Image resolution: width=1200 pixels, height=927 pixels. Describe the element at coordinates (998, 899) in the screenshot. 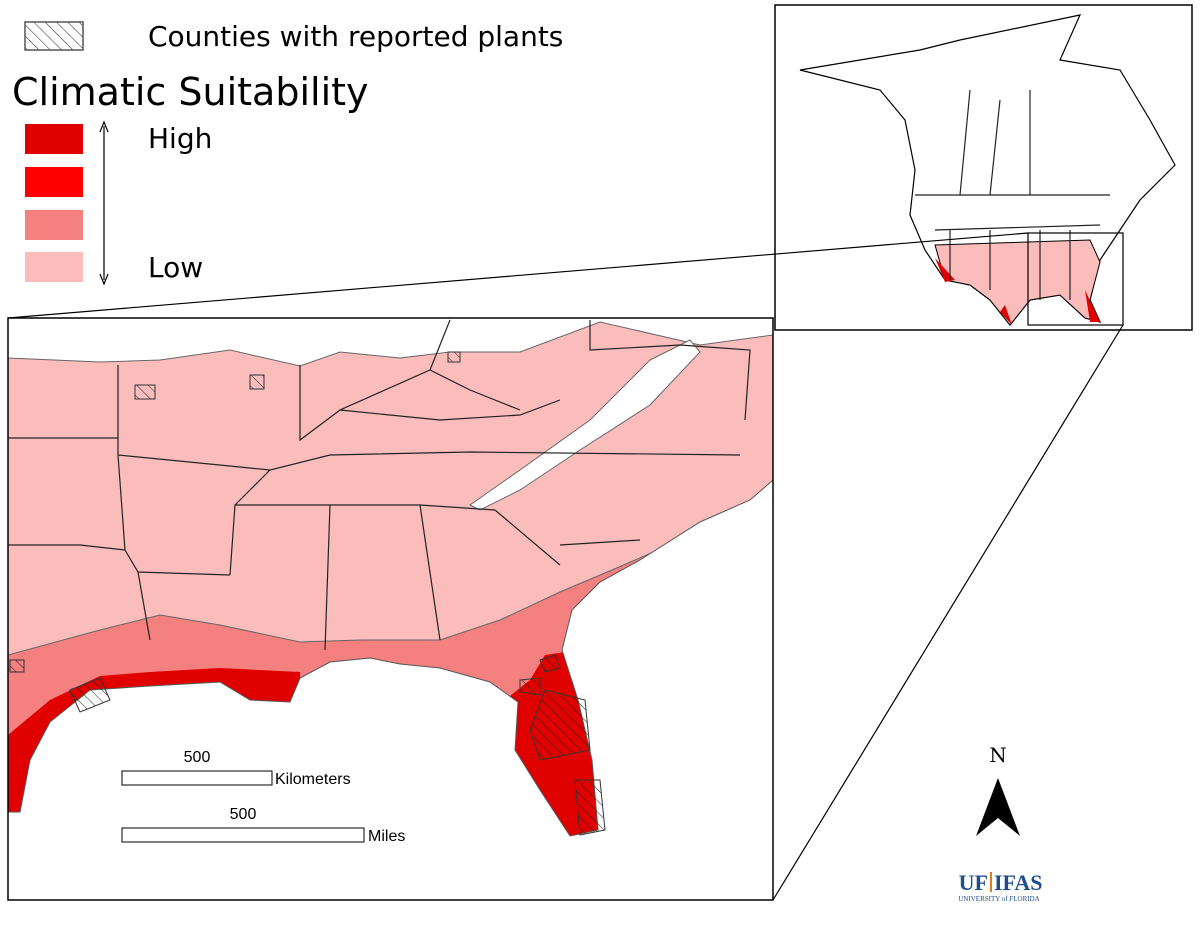

I see `logo-subtitle: UNIVERSITY of FLORIDA` at that location.